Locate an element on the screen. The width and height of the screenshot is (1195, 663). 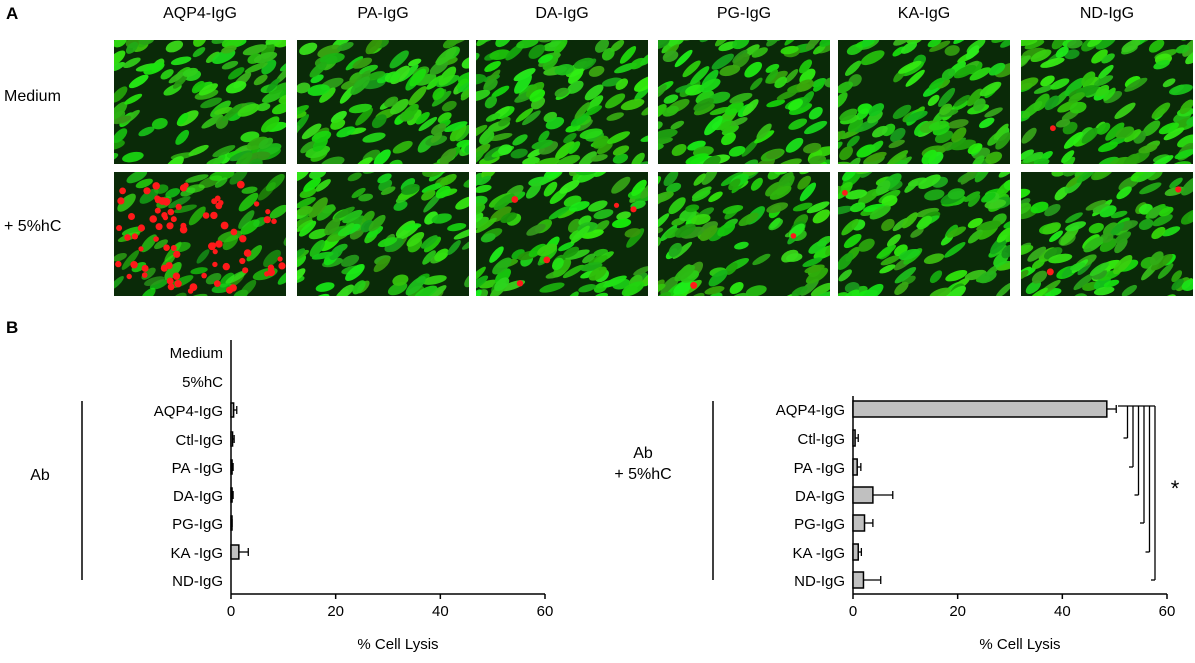
micrograph-r1-c1 is located at coordinates (383, 234).